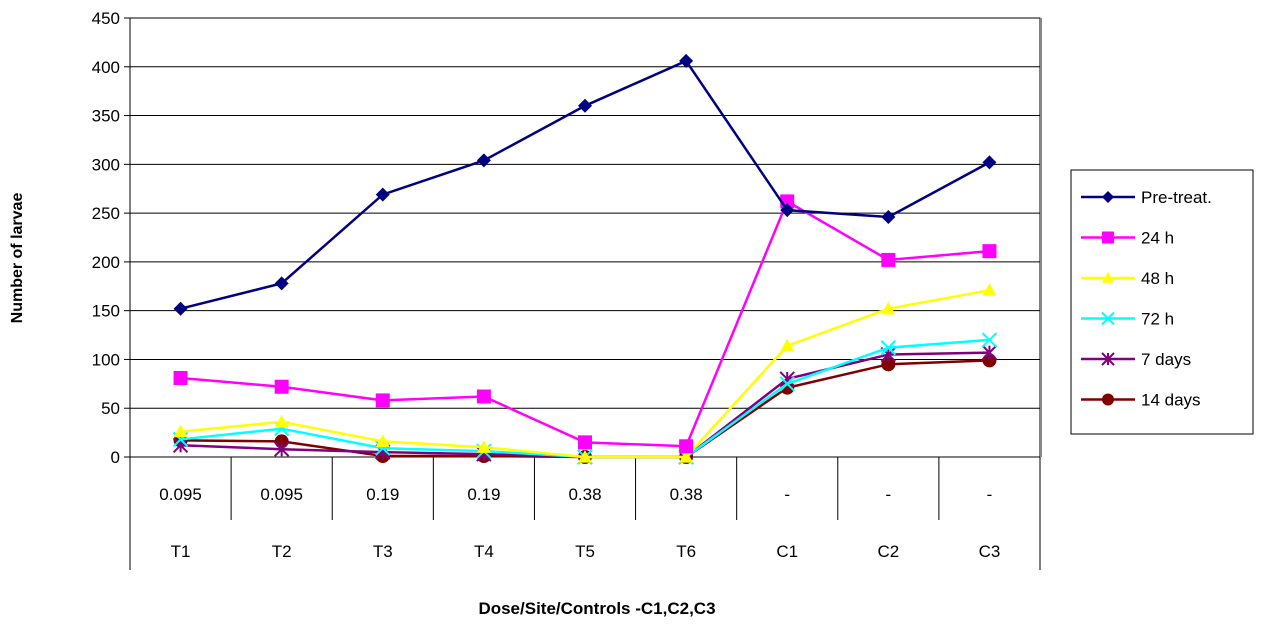 The image size is (1284, 627). Describe the element at coordinates (106, 67) in the screenshot. I see `y-tick-label: 400` at that location.